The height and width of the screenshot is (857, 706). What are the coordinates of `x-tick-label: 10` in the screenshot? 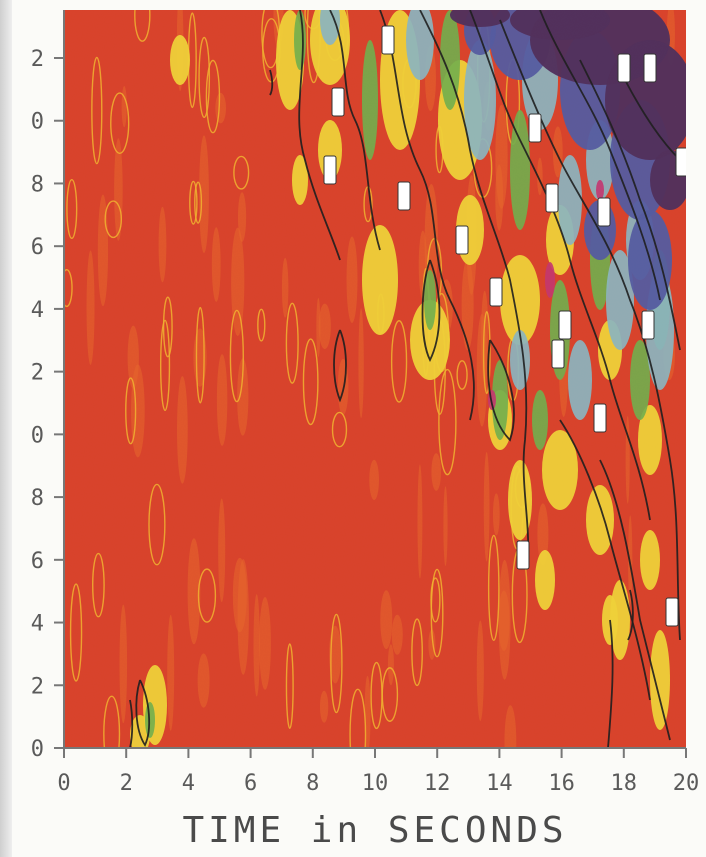 It's located at (375, 783).